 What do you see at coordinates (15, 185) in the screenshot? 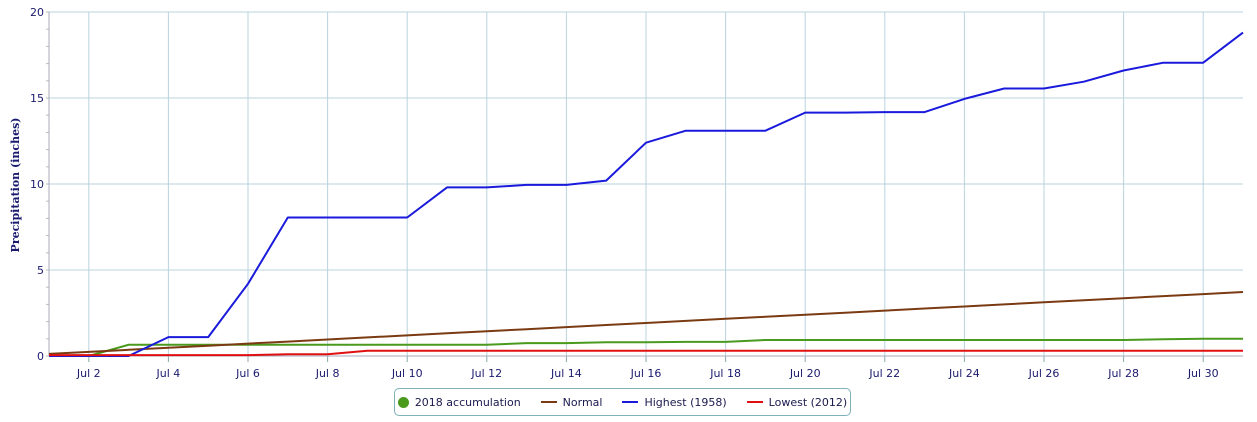
I see `y-axis-title: Precipitation (inches)` at bounding box center [15, 185].